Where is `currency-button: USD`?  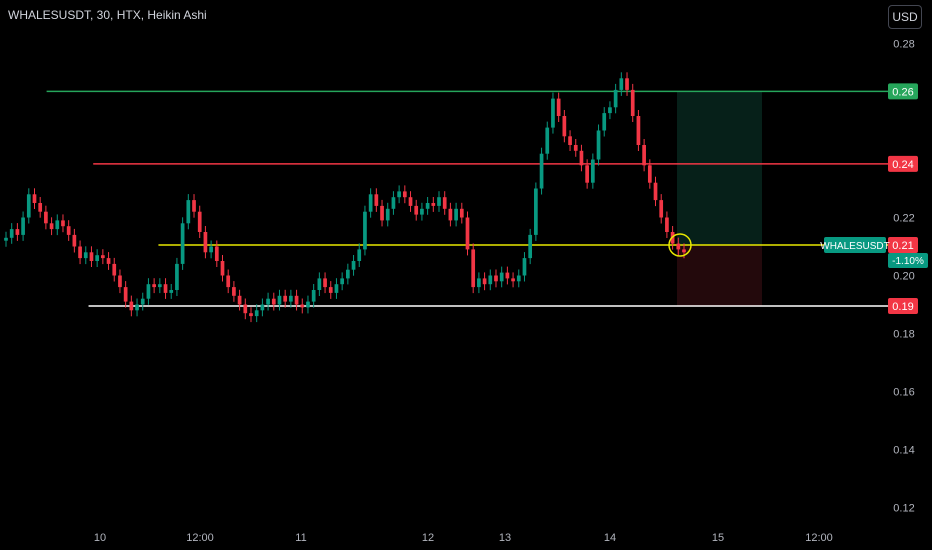
currency-button: USD is located at coordinates (905, 17).